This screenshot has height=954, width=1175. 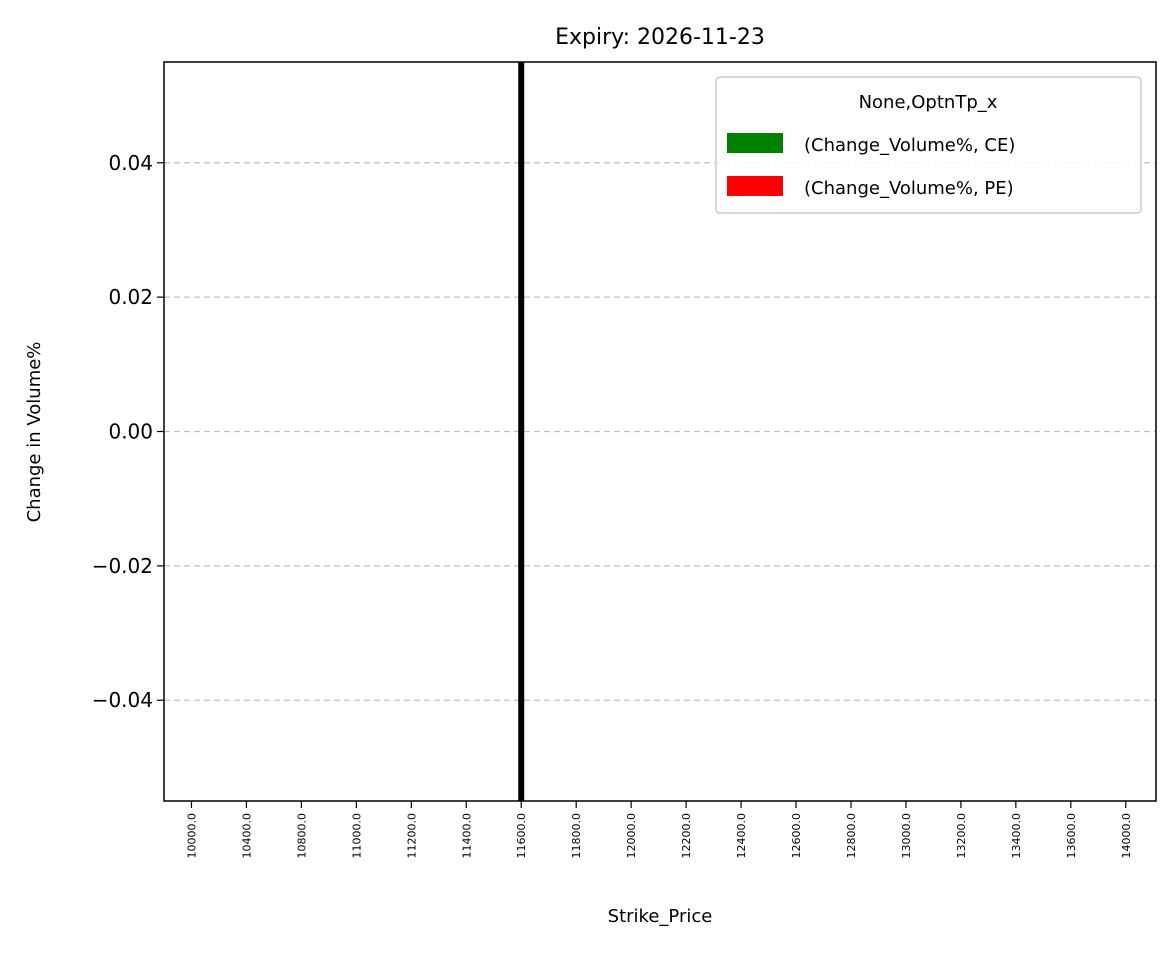 What do you see at coordinates (521, 836) in the screenshot?
I see `x-tick-label: 11600.0` at bounding box center [521, 836].